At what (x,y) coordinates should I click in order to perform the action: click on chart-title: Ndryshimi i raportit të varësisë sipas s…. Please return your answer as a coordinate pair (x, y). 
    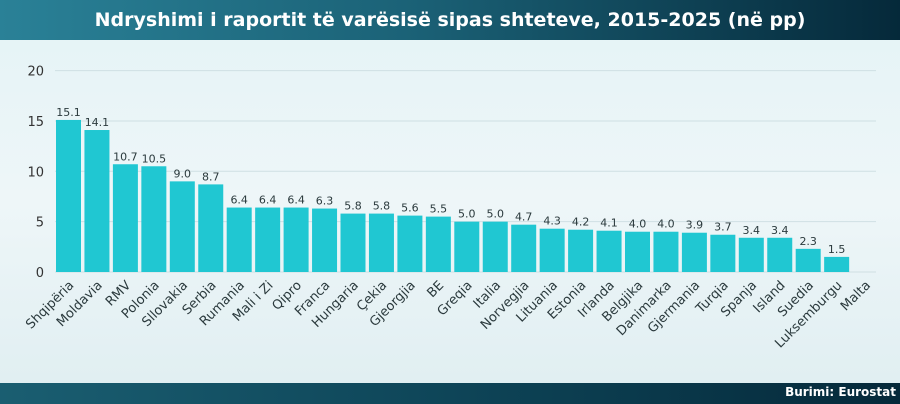
    Looking at the image, I should click on (450, 20).